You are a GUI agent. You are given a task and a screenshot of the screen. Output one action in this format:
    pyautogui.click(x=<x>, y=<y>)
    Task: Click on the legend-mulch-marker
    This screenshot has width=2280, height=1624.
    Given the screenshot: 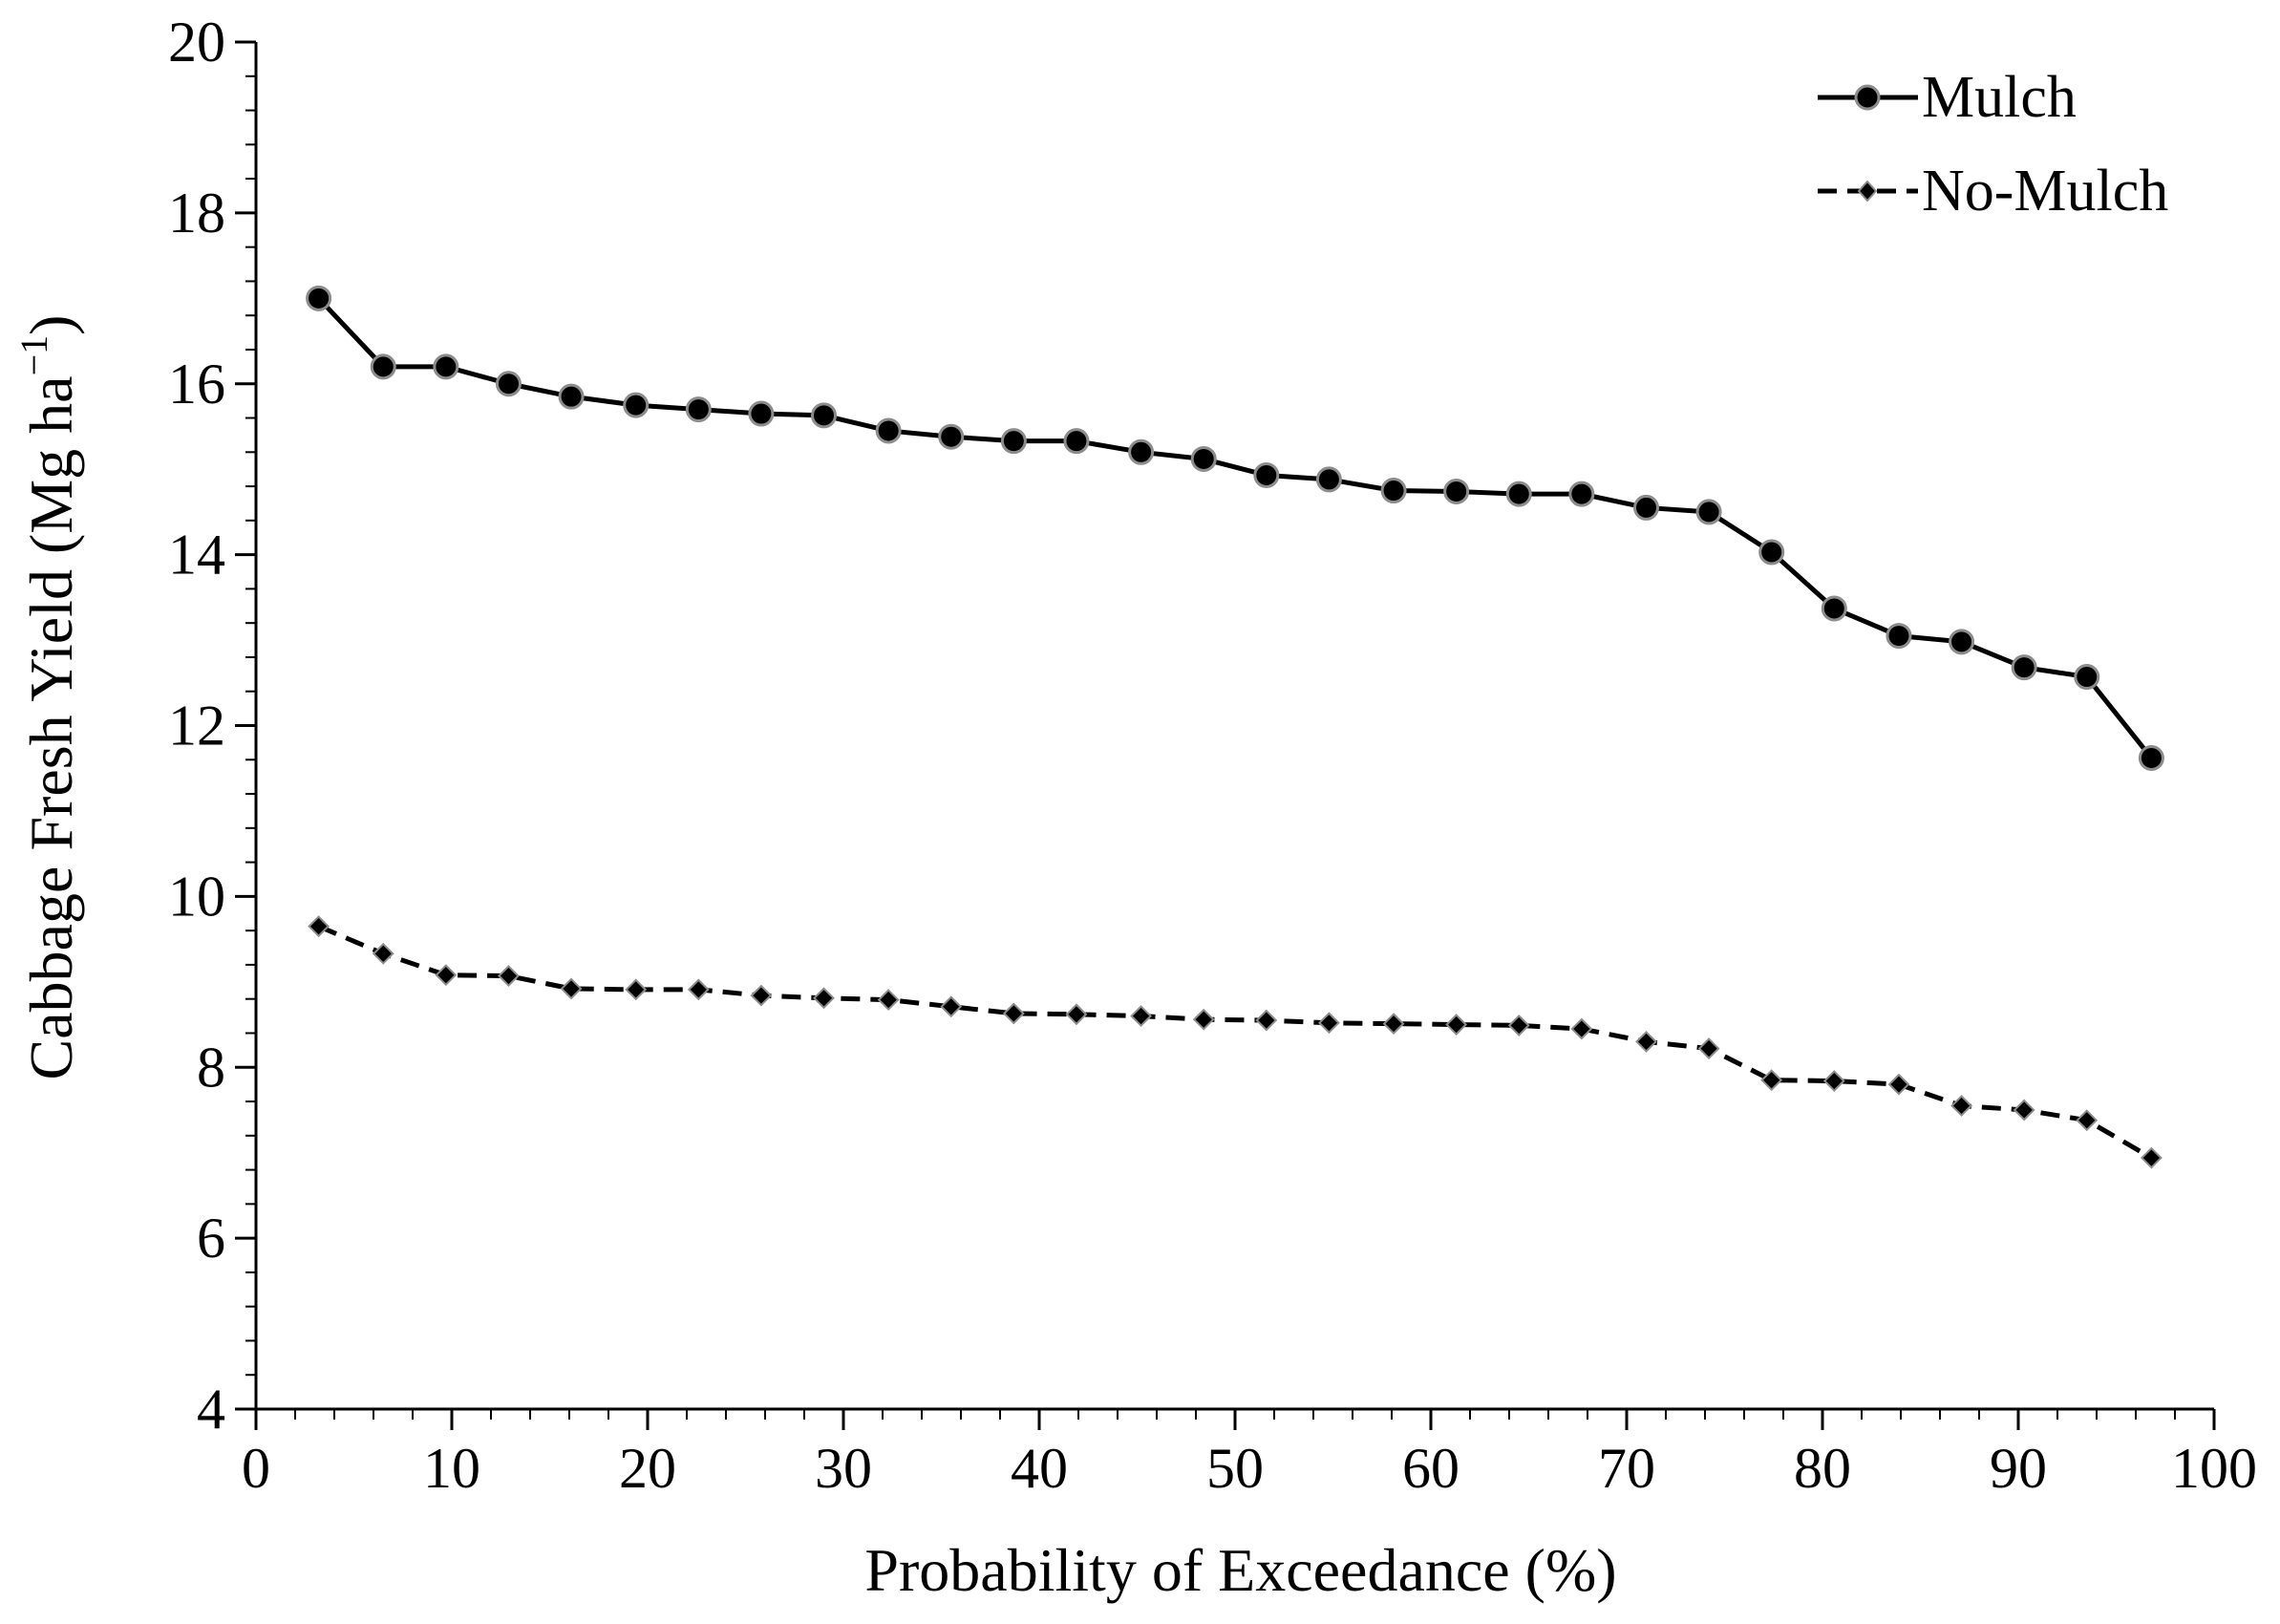 What is the action you would take?
    pyautogui.click(x=1868, y=98)
    